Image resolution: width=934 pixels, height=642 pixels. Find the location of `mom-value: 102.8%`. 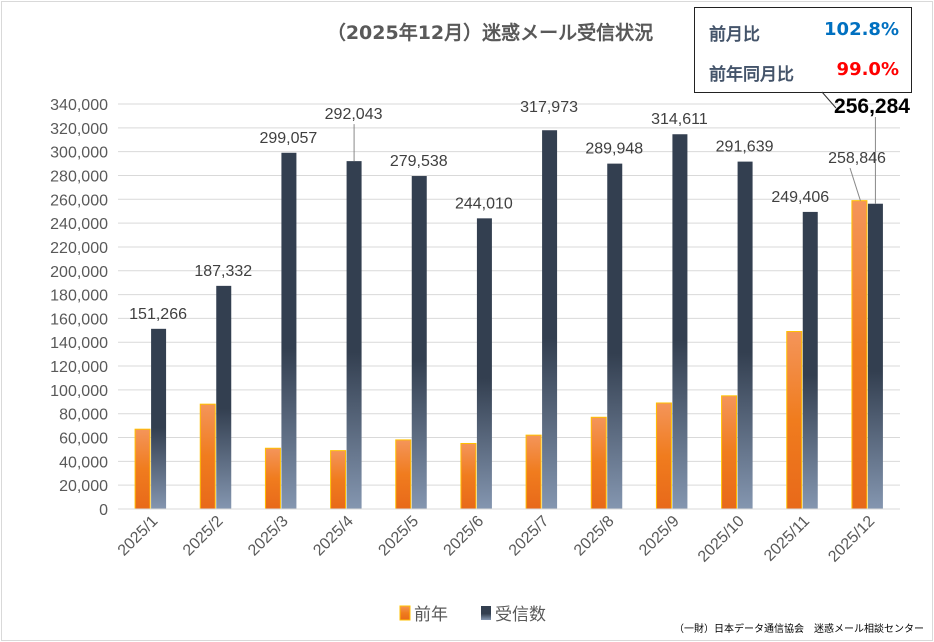

mom-value: 102.8% is located at coordinates (861, 29).